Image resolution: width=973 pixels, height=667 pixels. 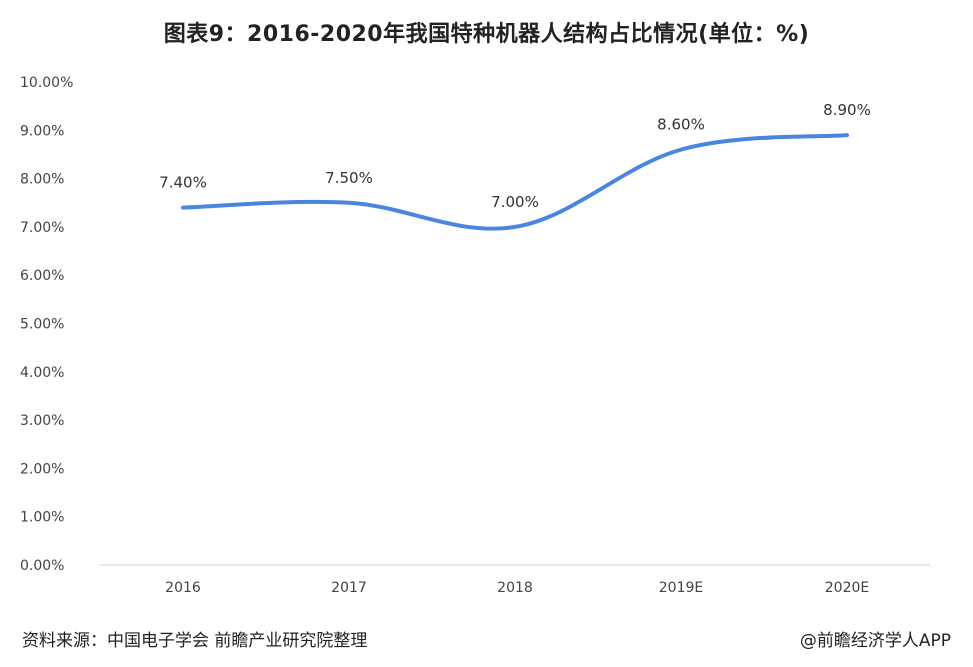 I want to click on y-tick-label: 8.00%, so click(x=42, y=180).